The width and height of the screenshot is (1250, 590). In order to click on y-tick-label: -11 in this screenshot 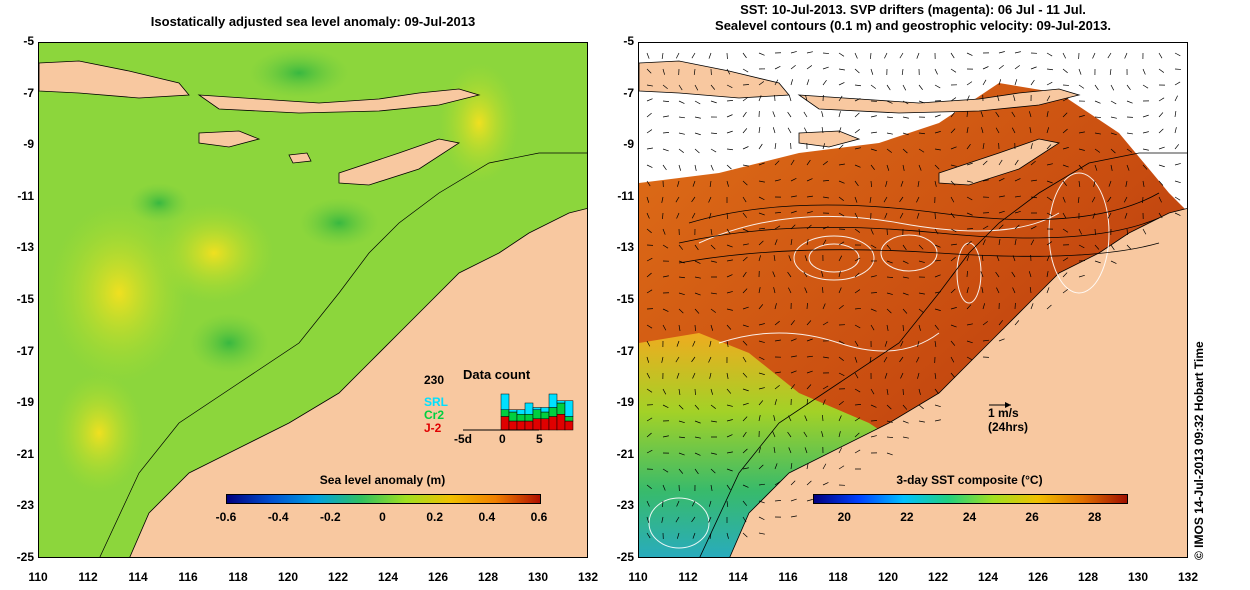, I will do `click(625, 195)`.